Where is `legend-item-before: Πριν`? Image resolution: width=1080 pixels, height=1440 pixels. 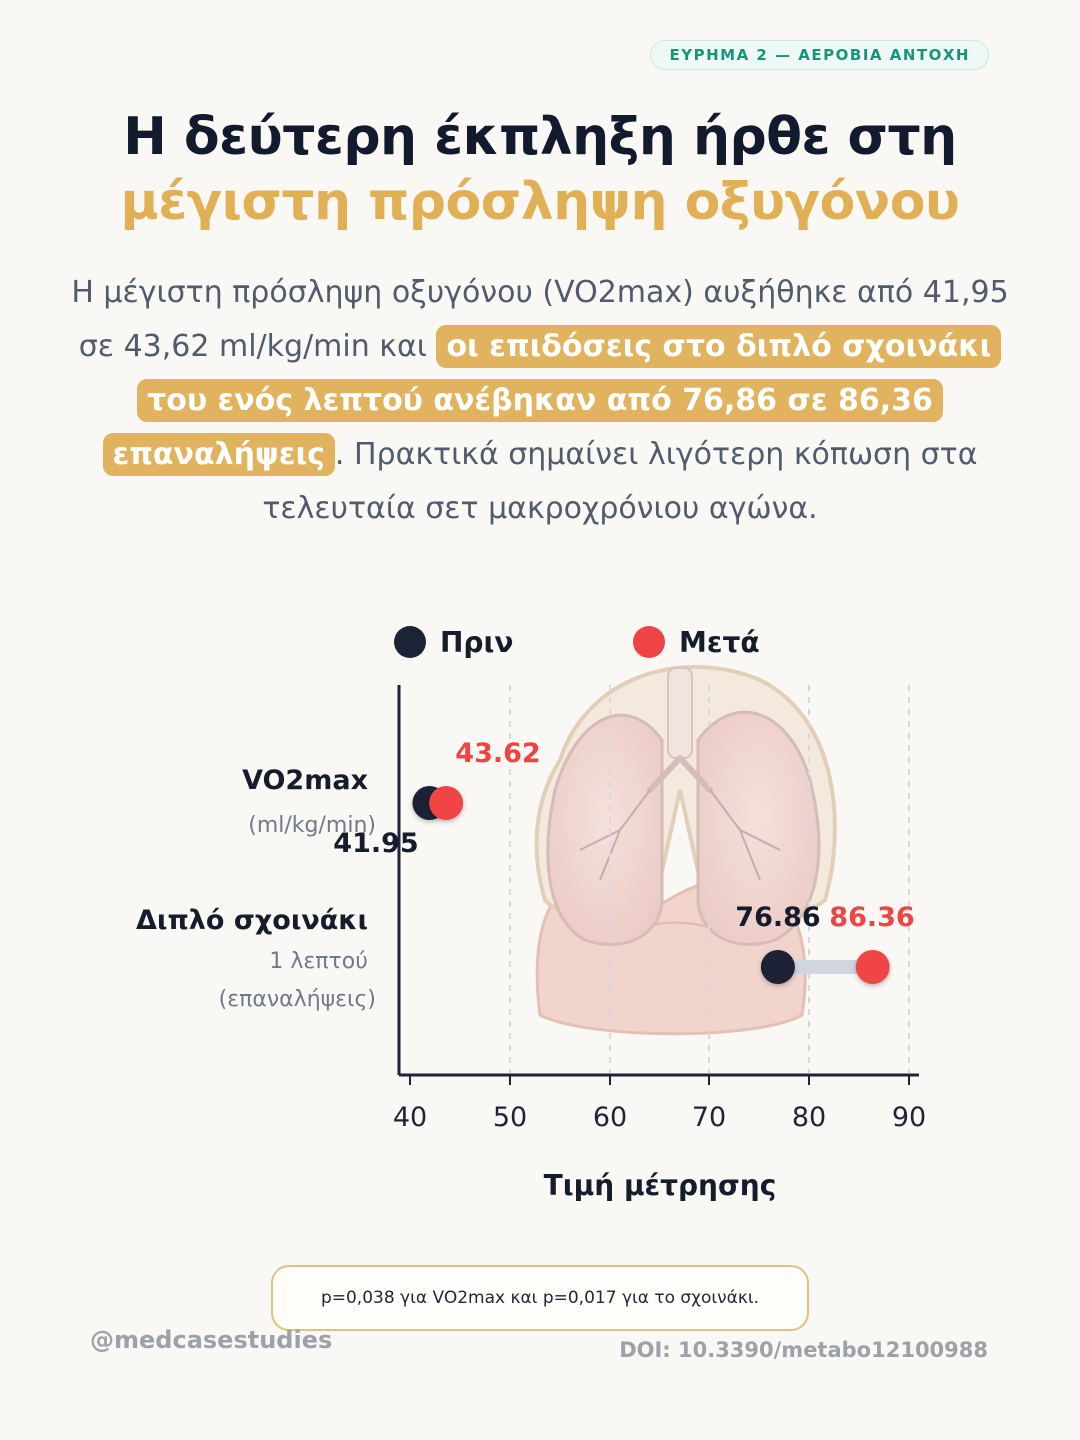 legend-item-before: Πριν is located at coordinates (453, 642).